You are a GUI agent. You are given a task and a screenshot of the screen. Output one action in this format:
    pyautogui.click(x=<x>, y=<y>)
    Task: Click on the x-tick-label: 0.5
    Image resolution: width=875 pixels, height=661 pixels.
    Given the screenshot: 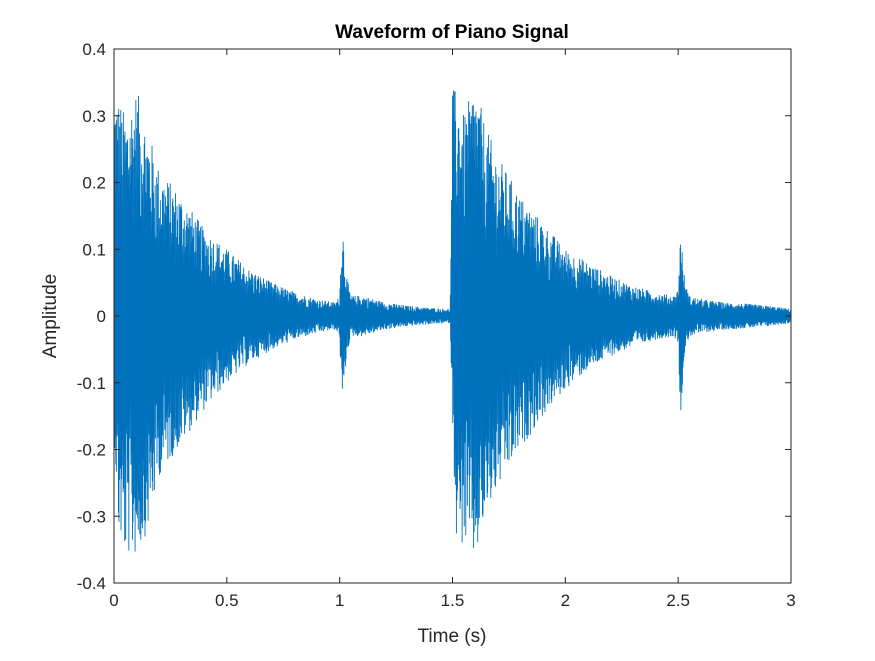 What is the action you would take?
    pyautogui.click(x=227, y=600)
    